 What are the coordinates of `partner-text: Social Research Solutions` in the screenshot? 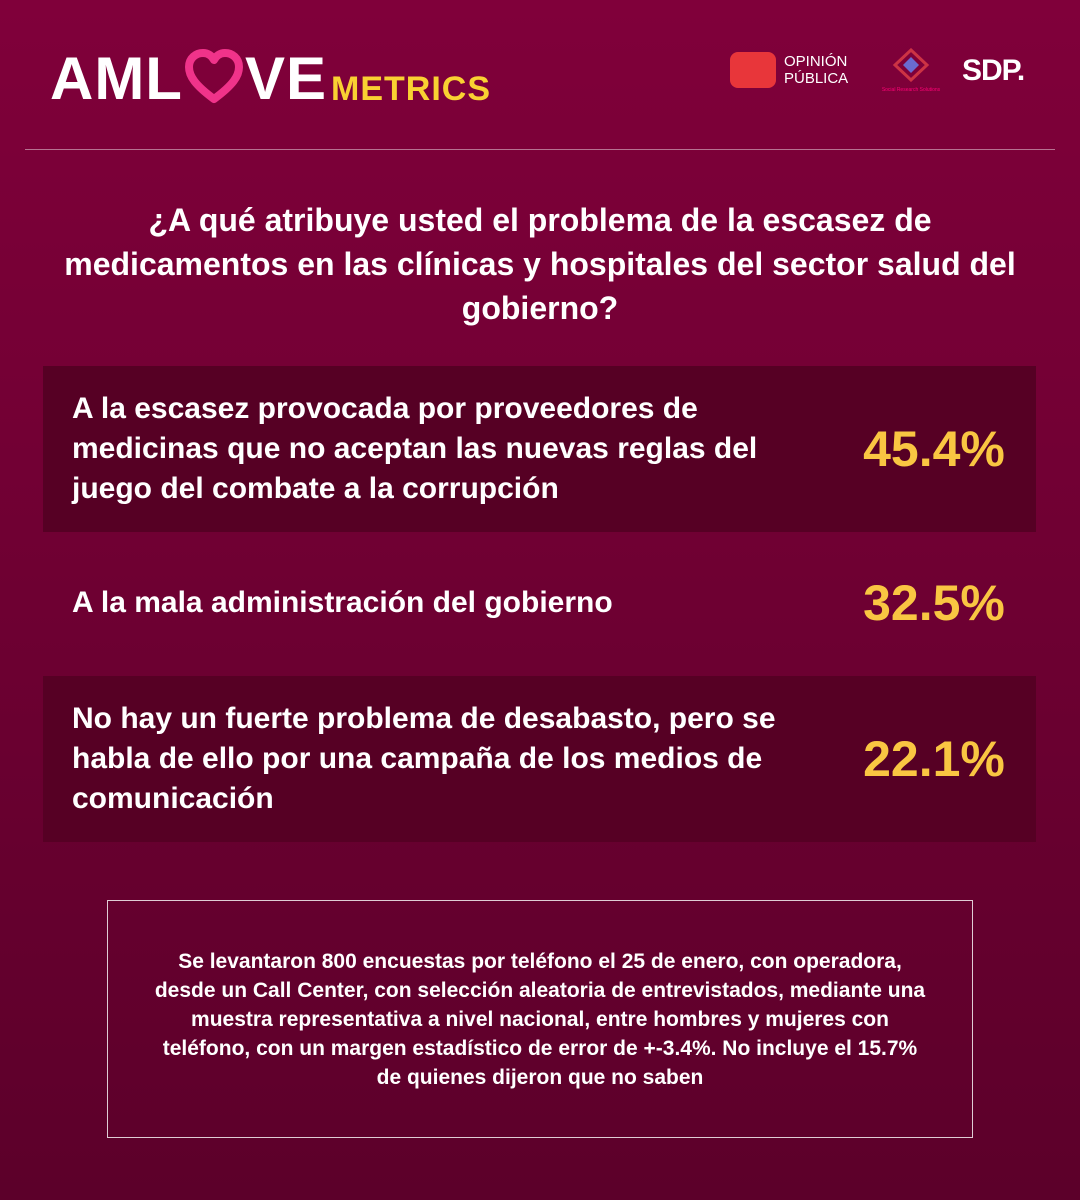 It's located at (911, 90).